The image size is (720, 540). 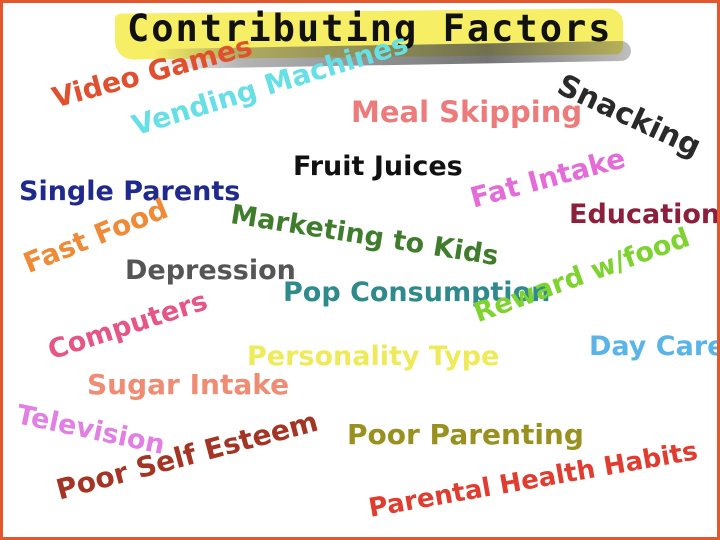 I want to click on factor-education: Education, so click(x=644, y=214).